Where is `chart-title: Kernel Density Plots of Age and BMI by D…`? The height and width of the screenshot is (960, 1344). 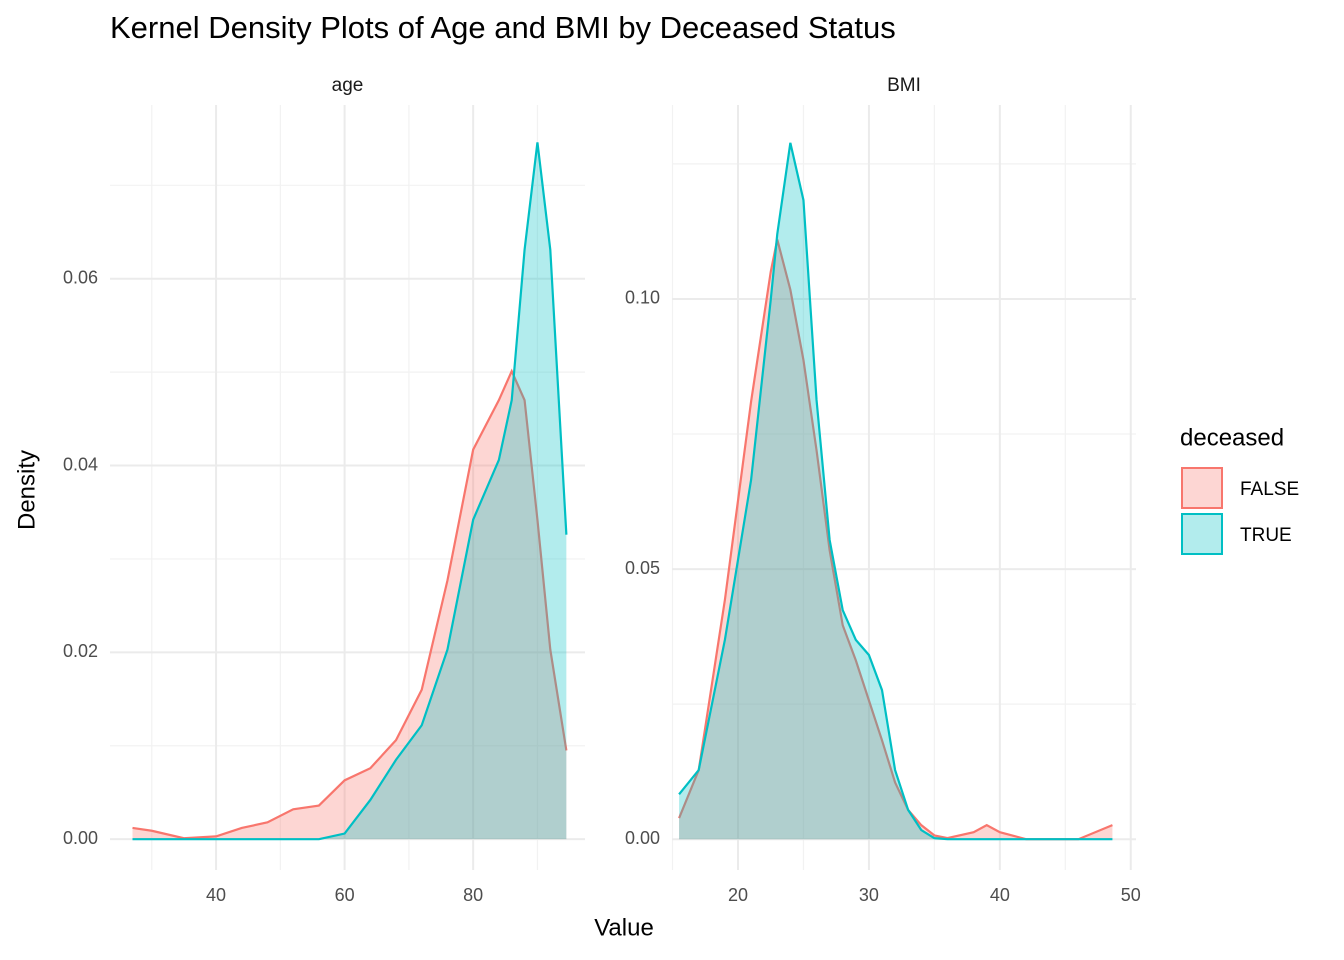 chart-title: Kernel Density Plots of Age and BMI by D… is located at coordinates (503, 27).